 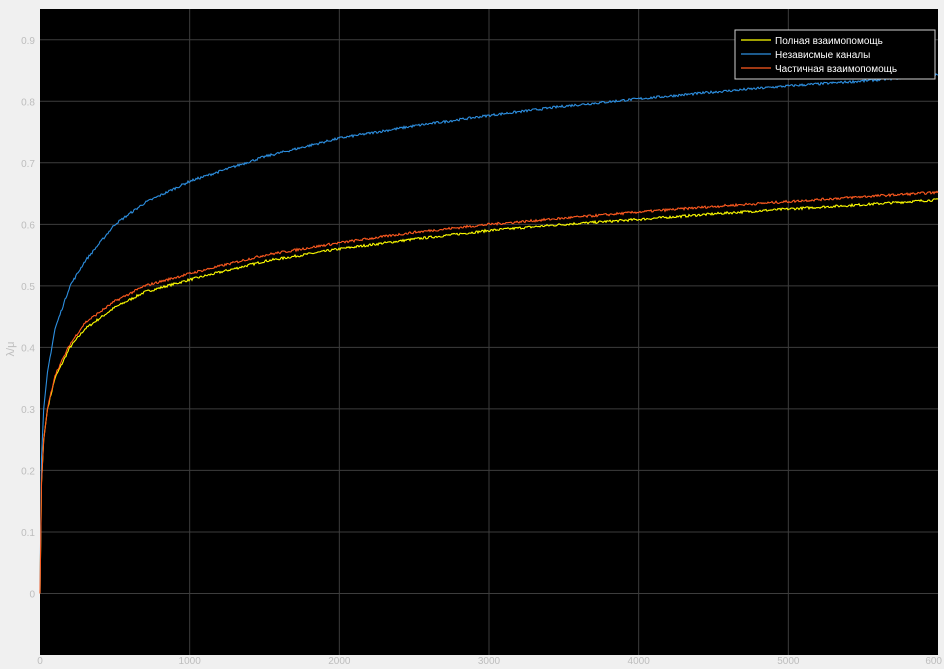 I want to click on x-tick-labels: 0 1000 2000 3000 4000 5000 600, so click(x=489, y=661).